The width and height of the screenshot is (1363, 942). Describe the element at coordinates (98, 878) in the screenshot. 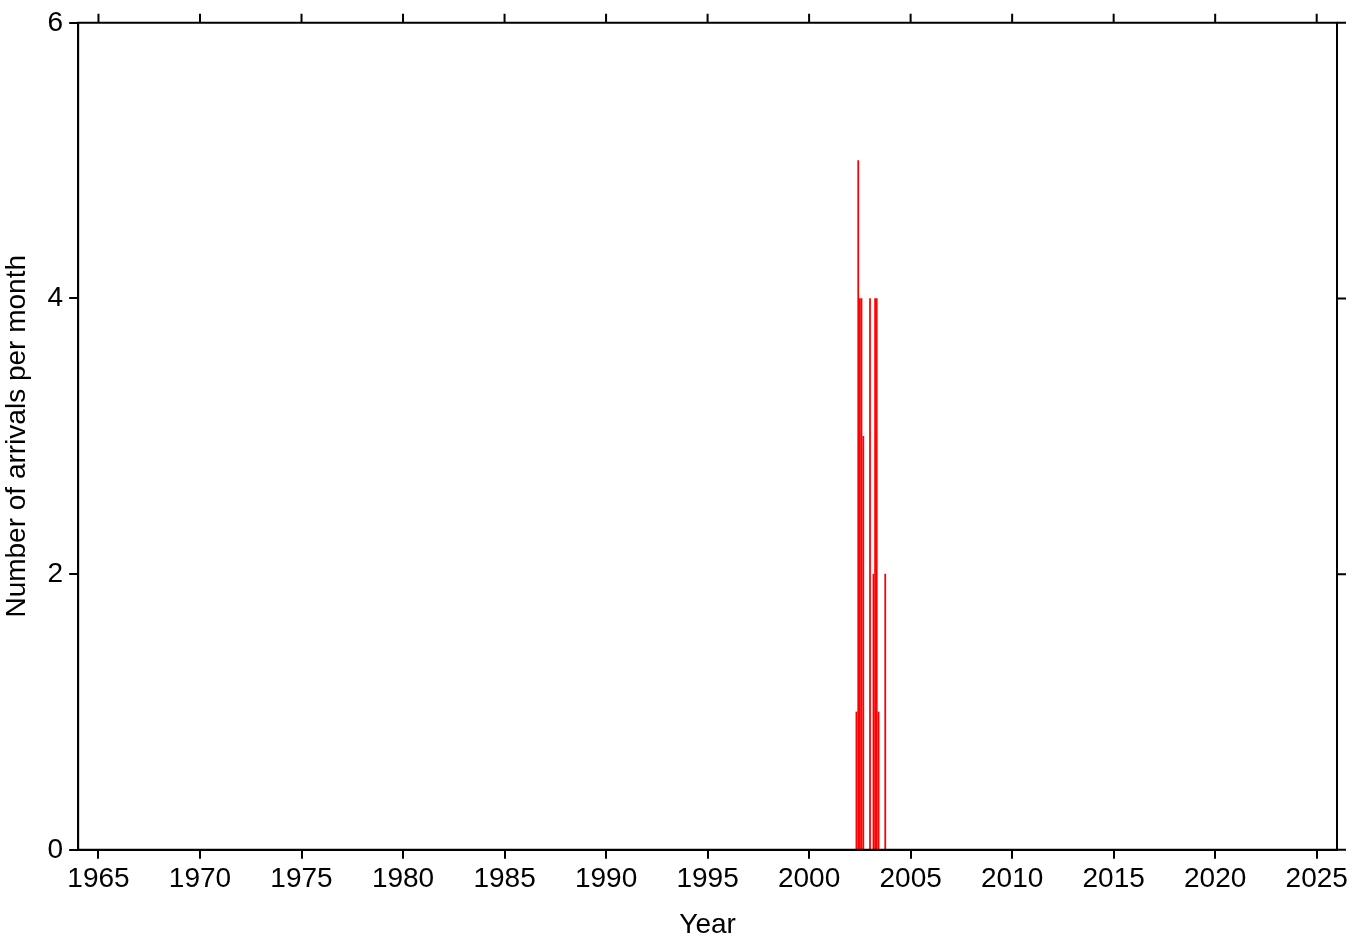

I see `x-tick-label: 1965` at that location.